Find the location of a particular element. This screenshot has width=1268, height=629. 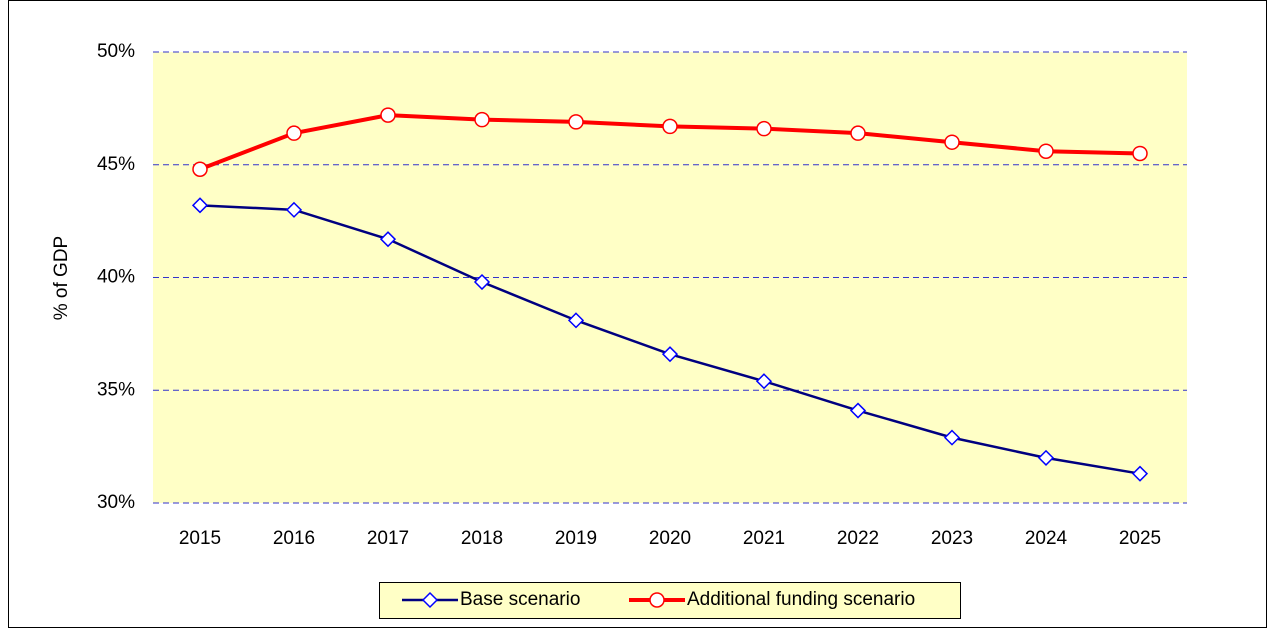

x-tick-label: 2019 is located at coordinates (576, 538).